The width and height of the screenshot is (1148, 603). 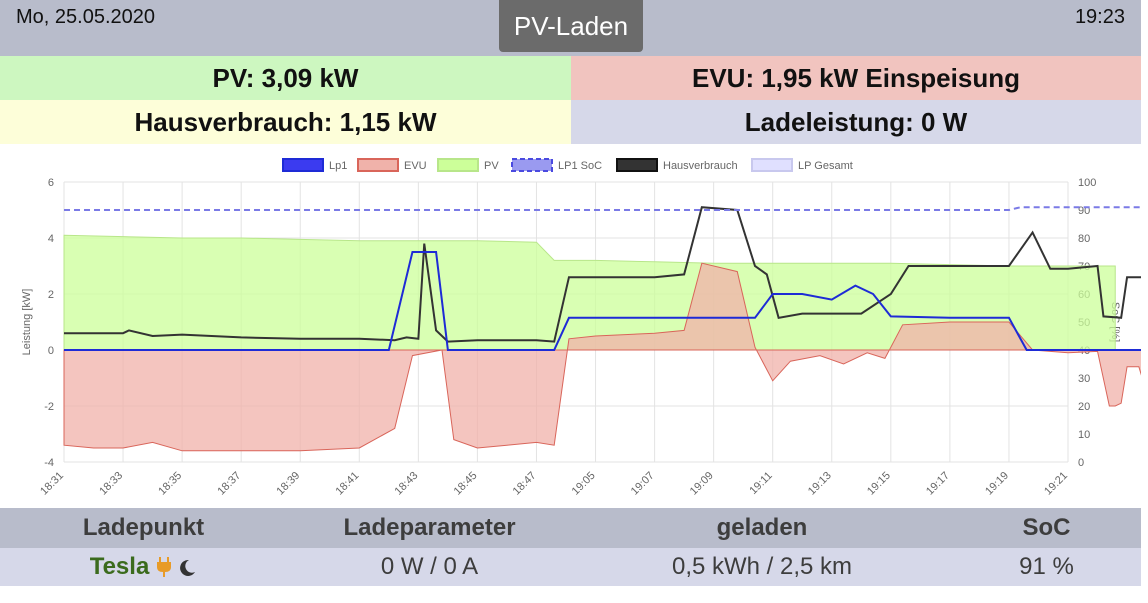 I want to click on x-tick-label: 18:35, so click(x=170, y=484).